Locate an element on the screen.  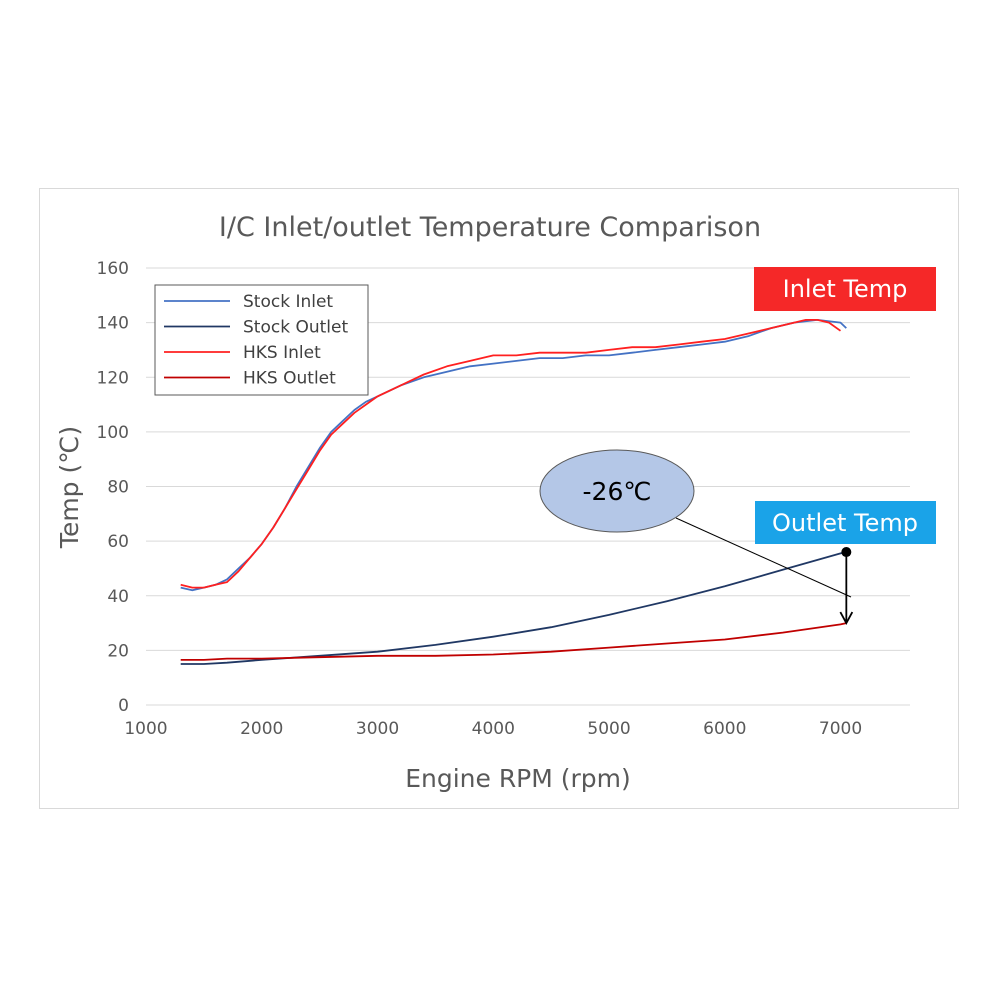
inlet-temp-tag: Inlet Temp is located at coordinates (845, 289).